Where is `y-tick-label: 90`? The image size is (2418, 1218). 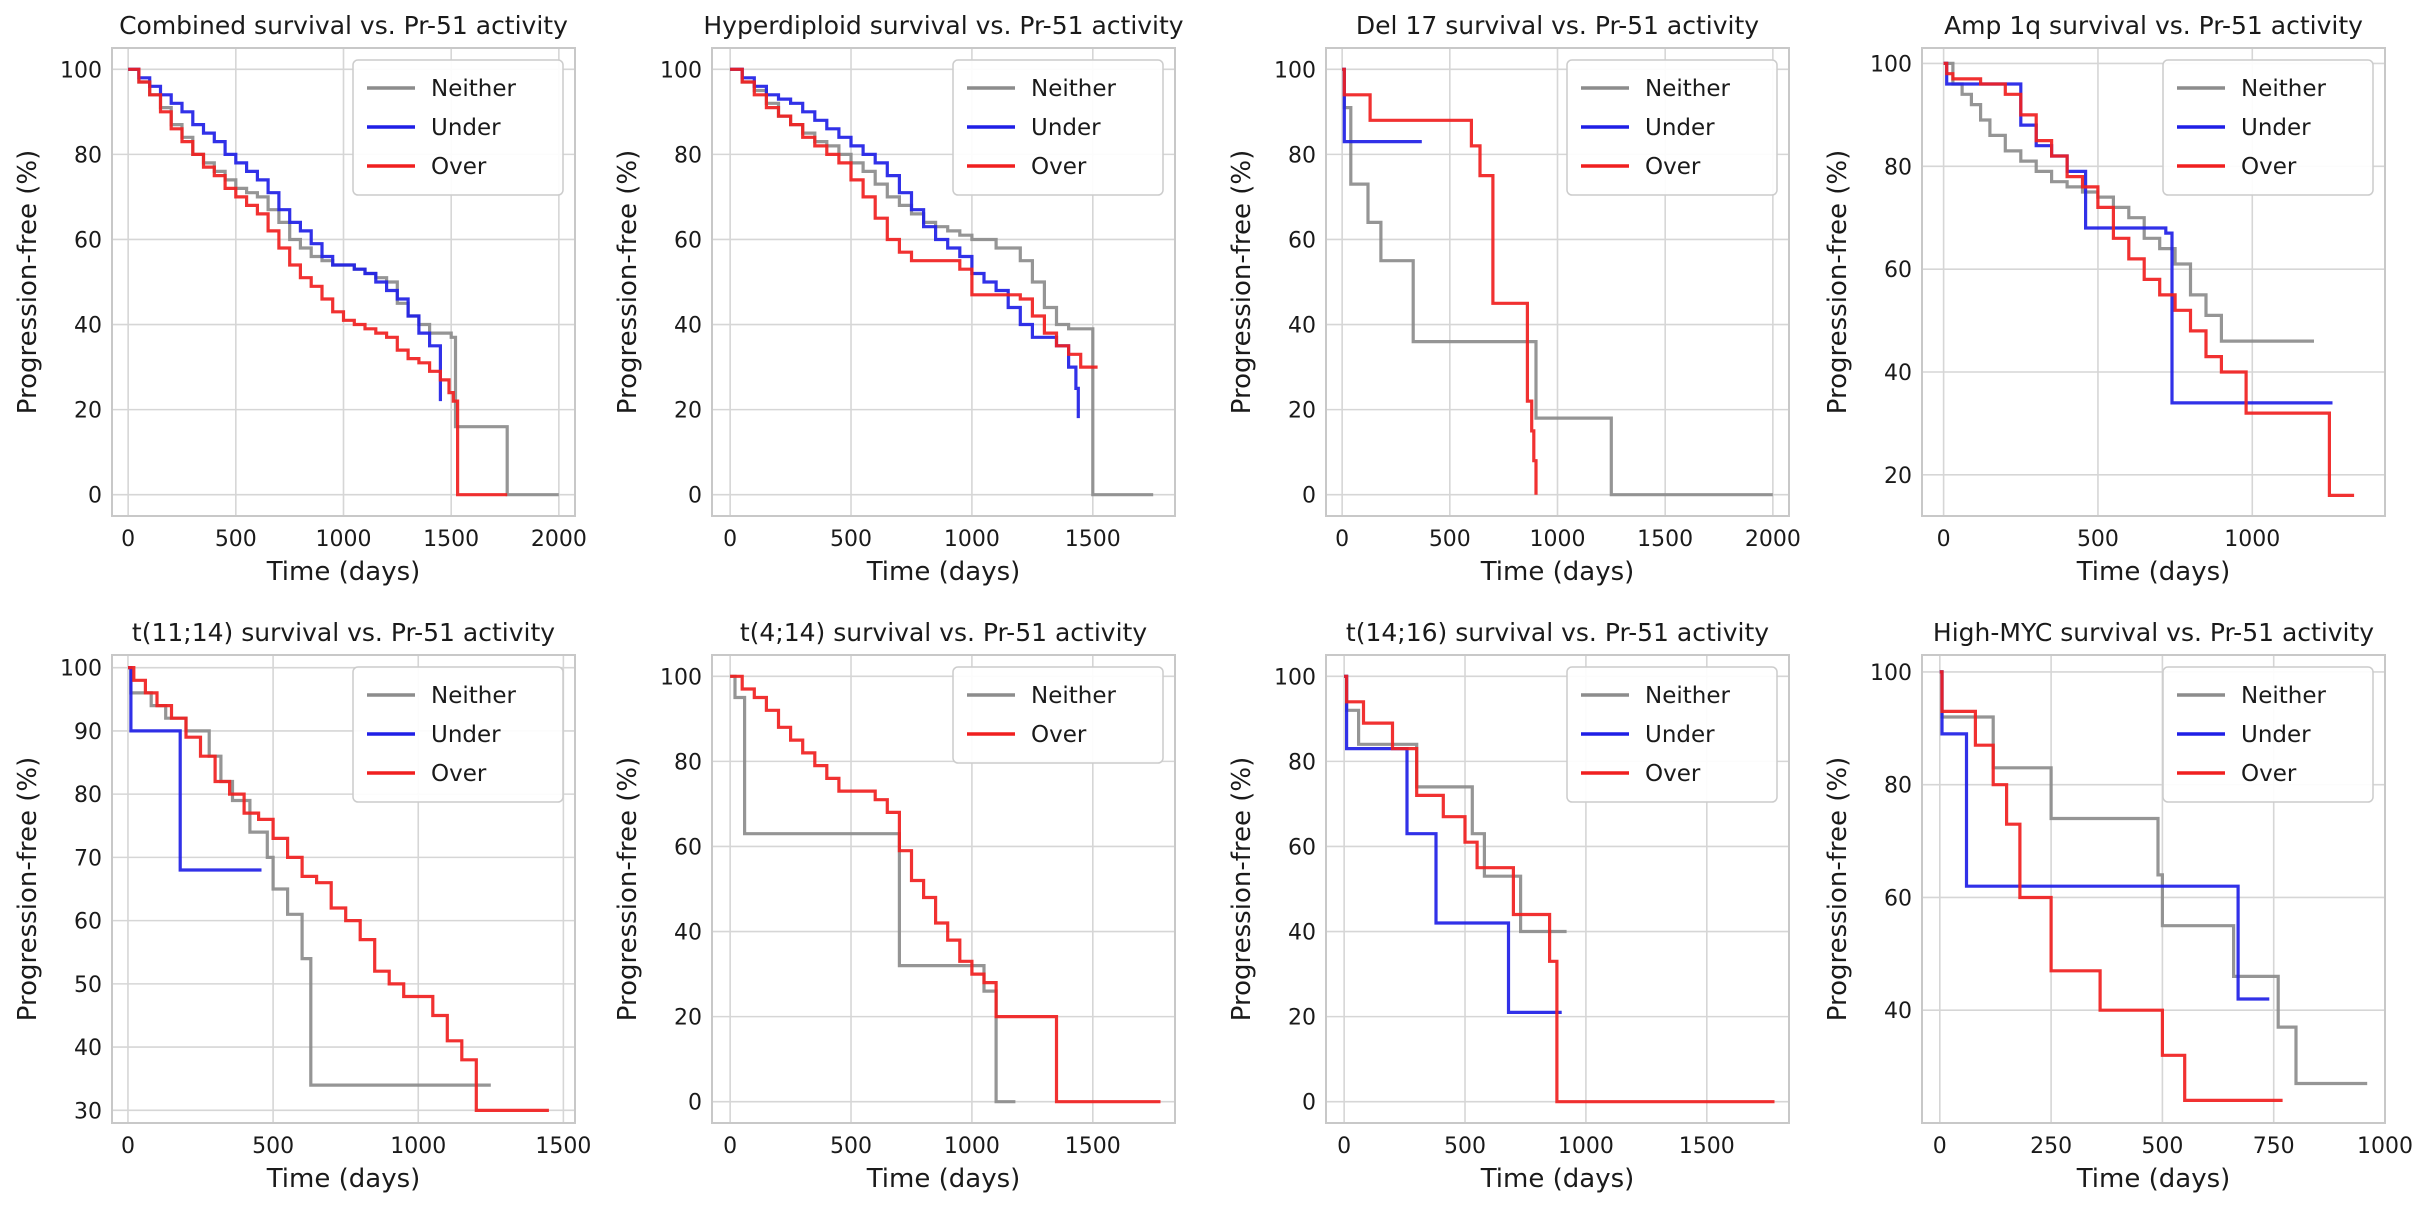
y-tick-label: 90 is located at coordinates (88, 732).